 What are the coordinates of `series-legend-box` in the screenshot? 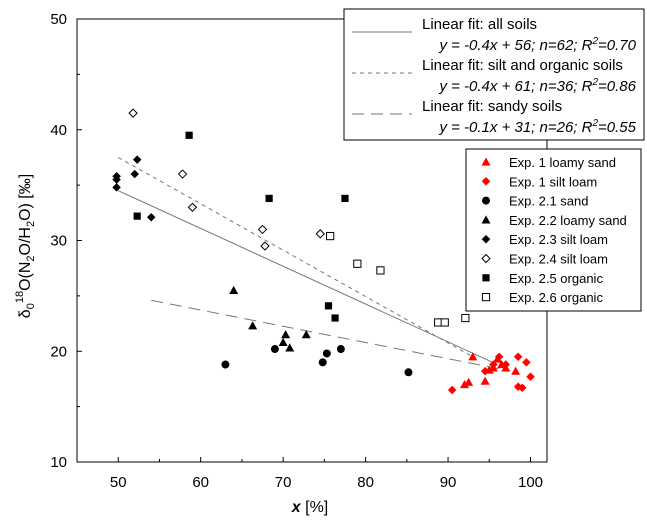 It's located at (553, 230).